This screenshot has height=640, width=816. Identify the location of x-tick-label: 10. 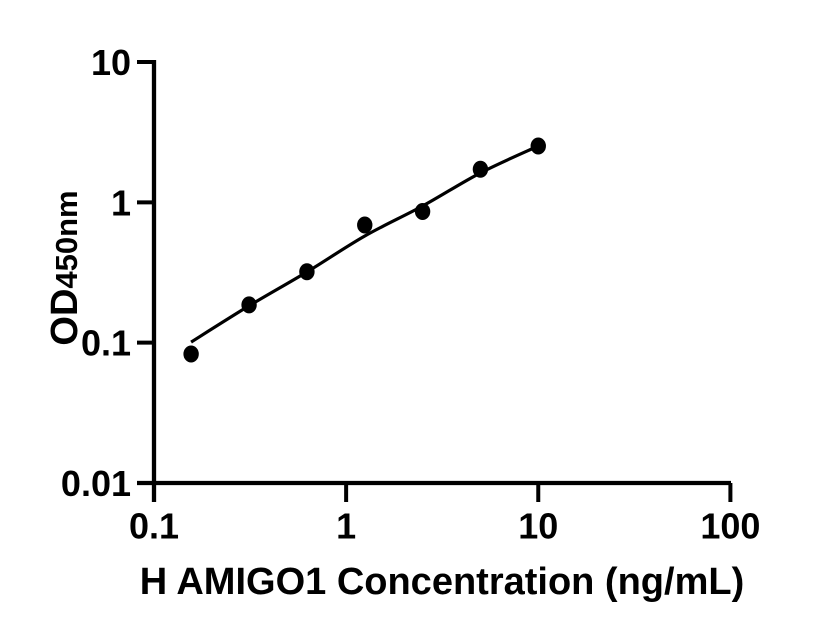
(538, 526).